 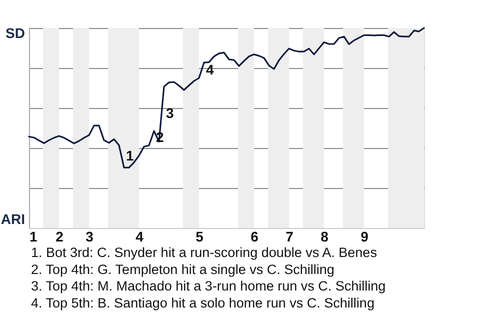 I want to click on x-tick-label: 9, so click(x=364, y=236).